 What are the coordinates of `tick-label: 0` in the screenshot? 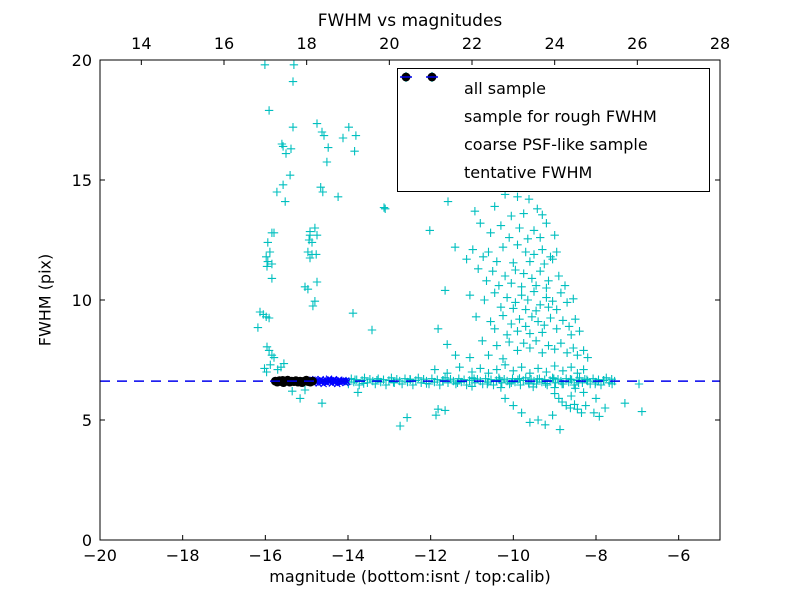 It's located at (87, 540).